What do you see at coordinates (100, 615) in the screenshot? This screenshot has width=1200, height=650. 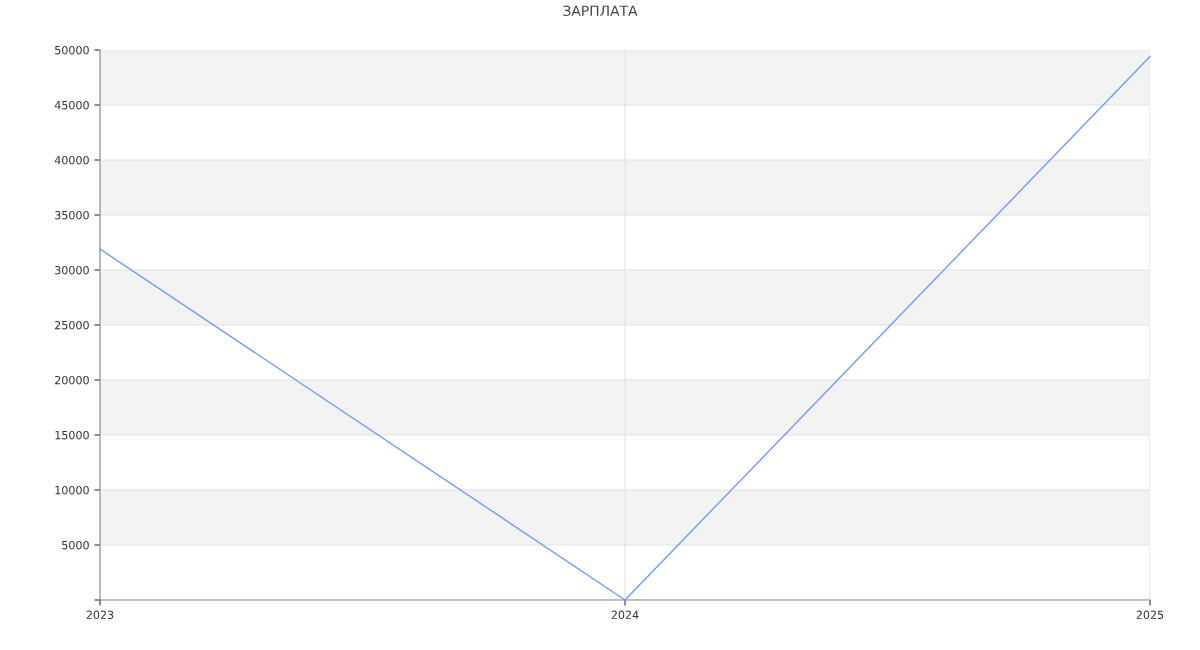 I see `x-tick-label: 2023` at bounding box center [100, 615].